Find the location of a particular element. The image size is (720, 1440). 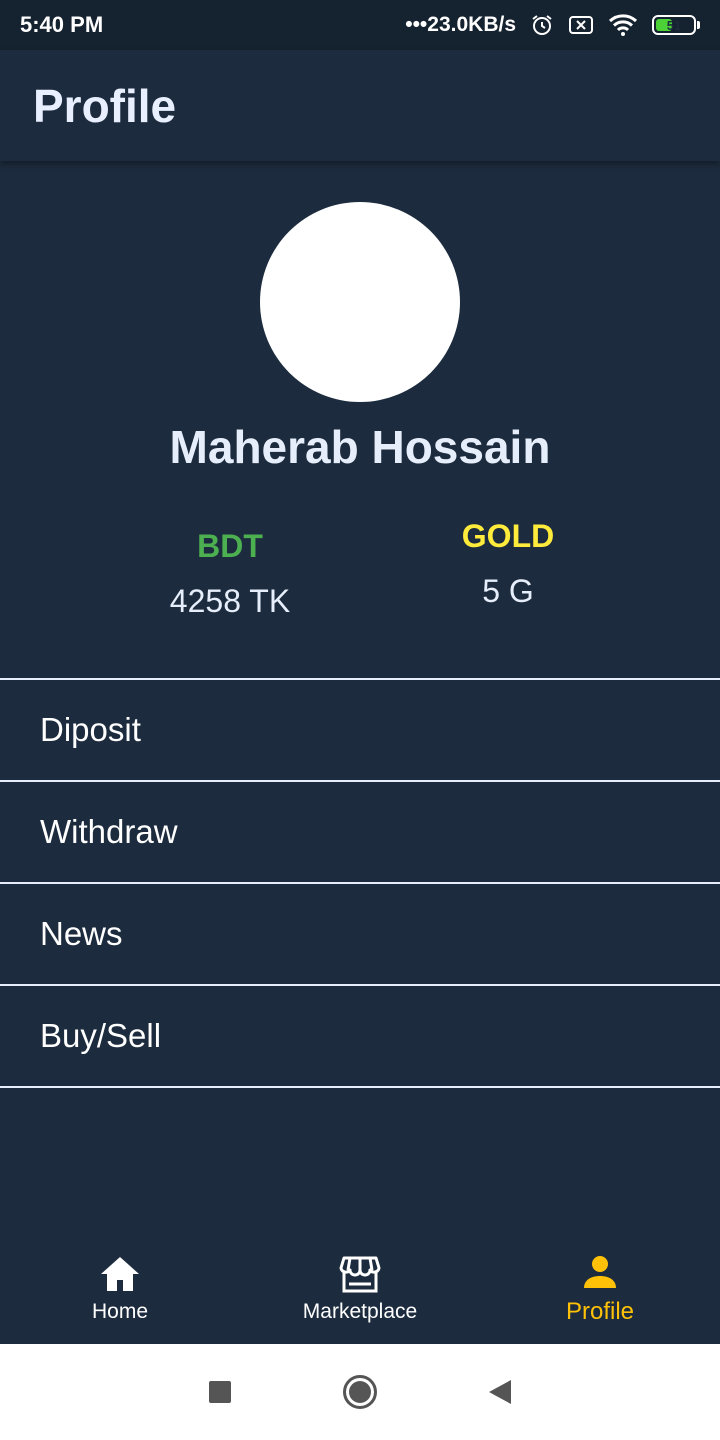

nav-label-marketplace: Marketplace is located at coordinates (360, 1311).